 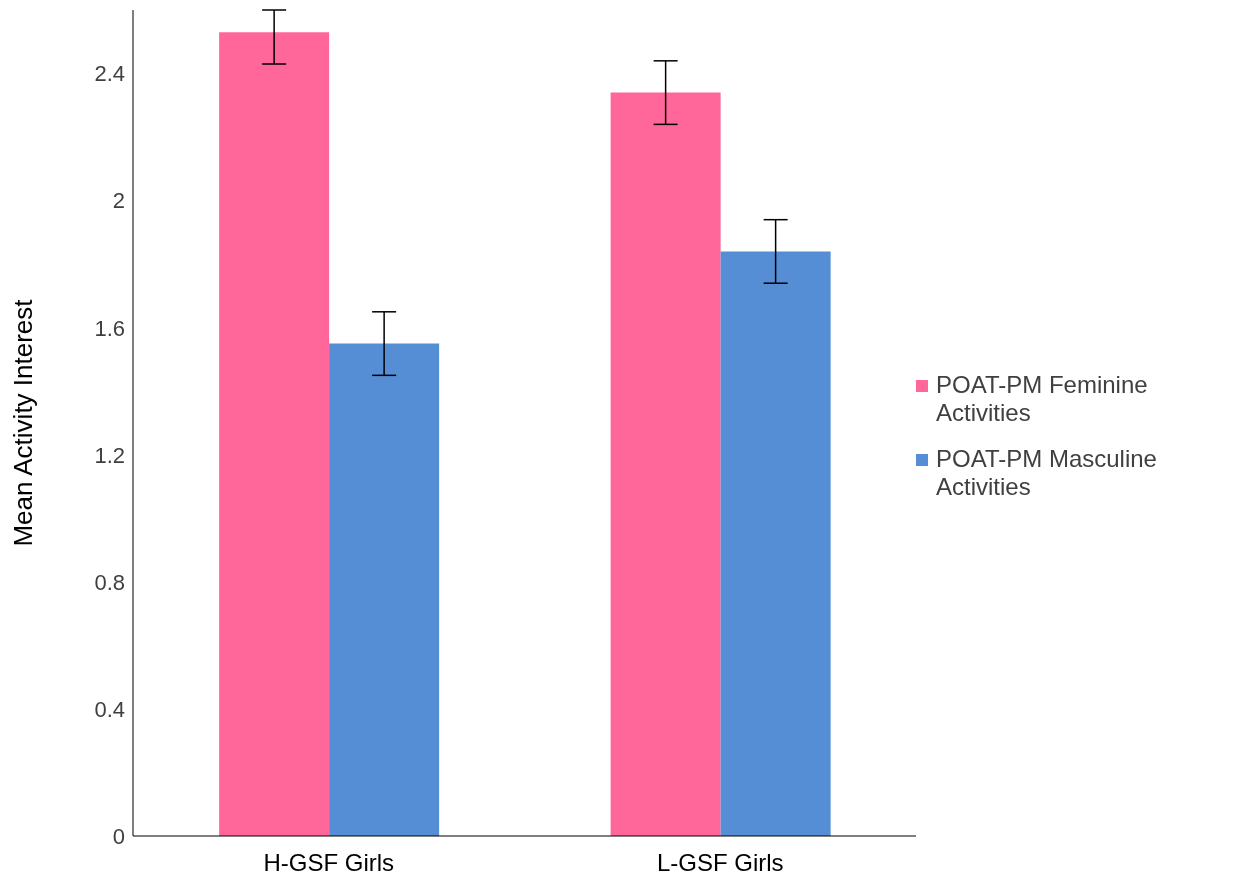 I want to click on x-tick-label: L-GSF Girls, so click(x=720, y=863).